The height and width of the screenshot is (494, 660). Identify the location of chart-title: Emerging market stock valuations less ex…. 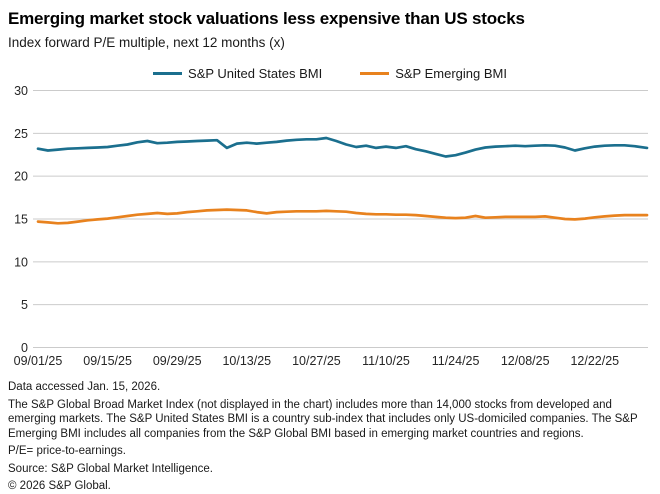
(266, 18).